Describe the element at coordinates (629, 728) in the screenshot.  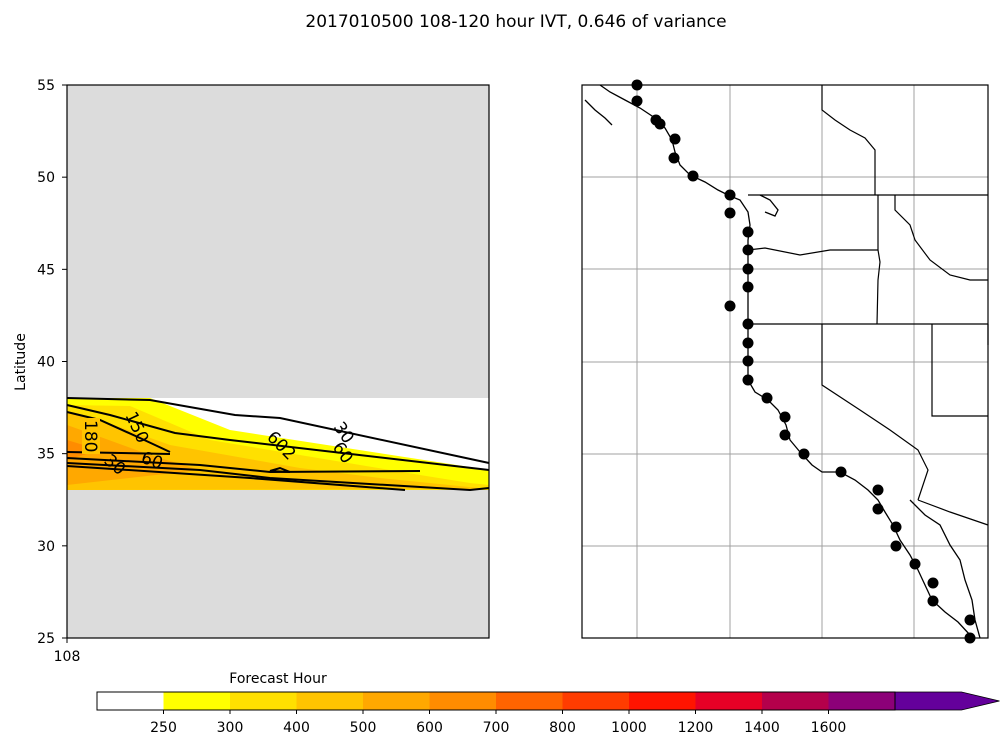
I see `colorbar-tick-label: 1000` at that location.